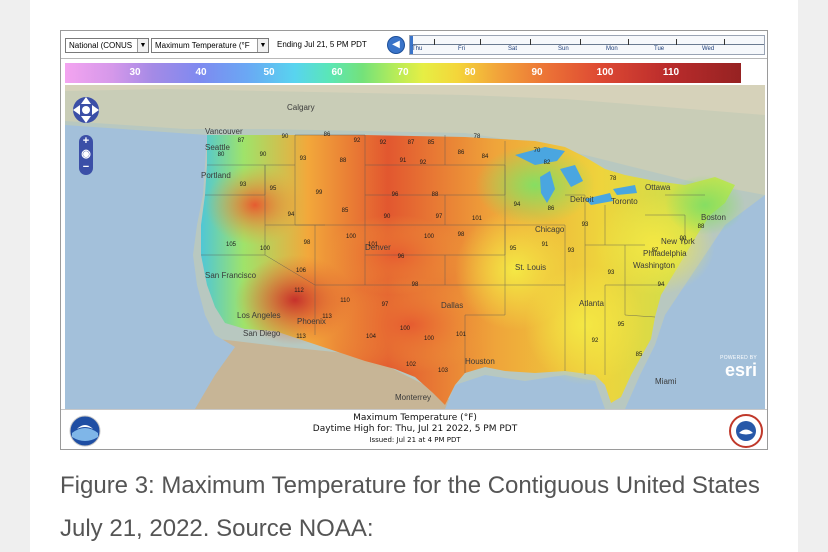 Image resolution: width=828 pixels, height=552 pixels. Describe the element at coordinates (485, 157) in the screenshot. I see `temperature-value: 84` at that location.